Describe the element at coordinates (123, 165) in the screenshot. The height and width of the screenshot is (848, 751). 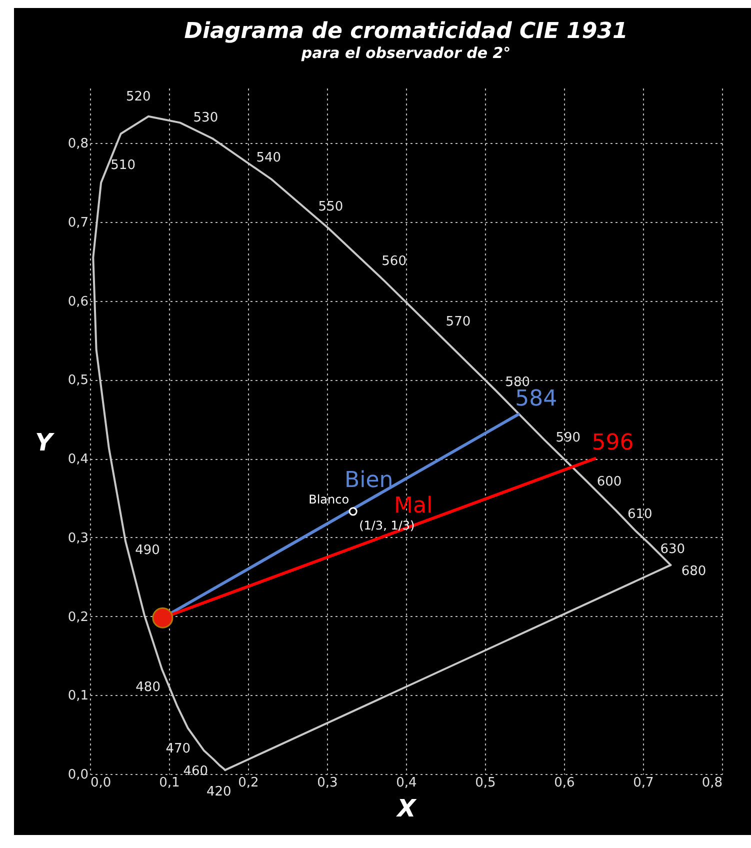
I see `annotation: 510` at that location.